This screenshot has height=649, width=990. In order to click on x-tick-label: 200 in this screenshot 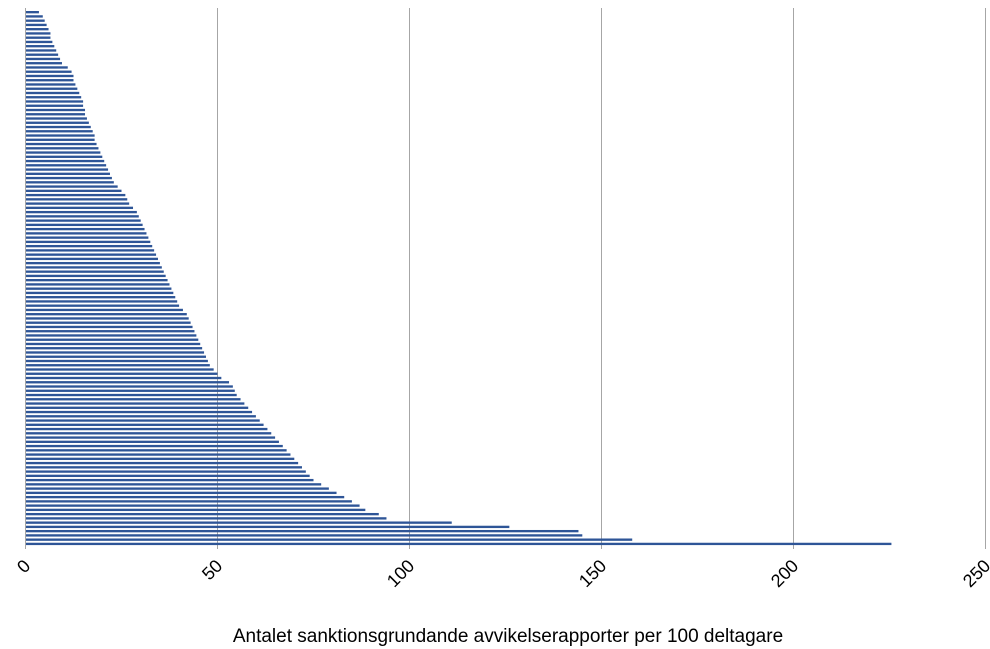, I will do `click(784, 573)`.